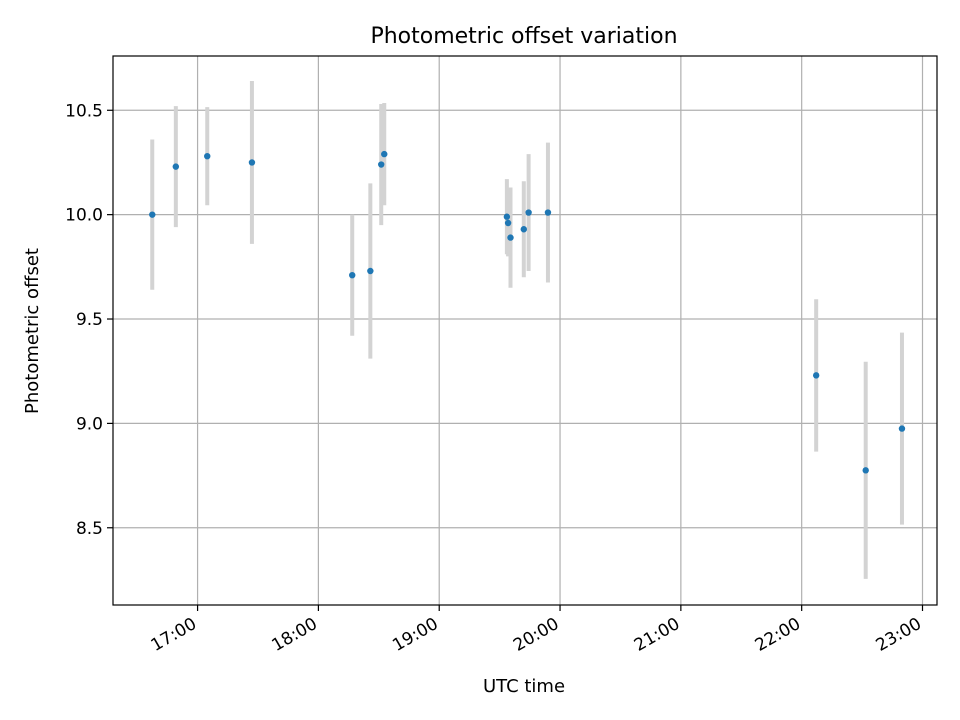  I want to click on y-axis-label: Photometric offset, so click(32, 331).